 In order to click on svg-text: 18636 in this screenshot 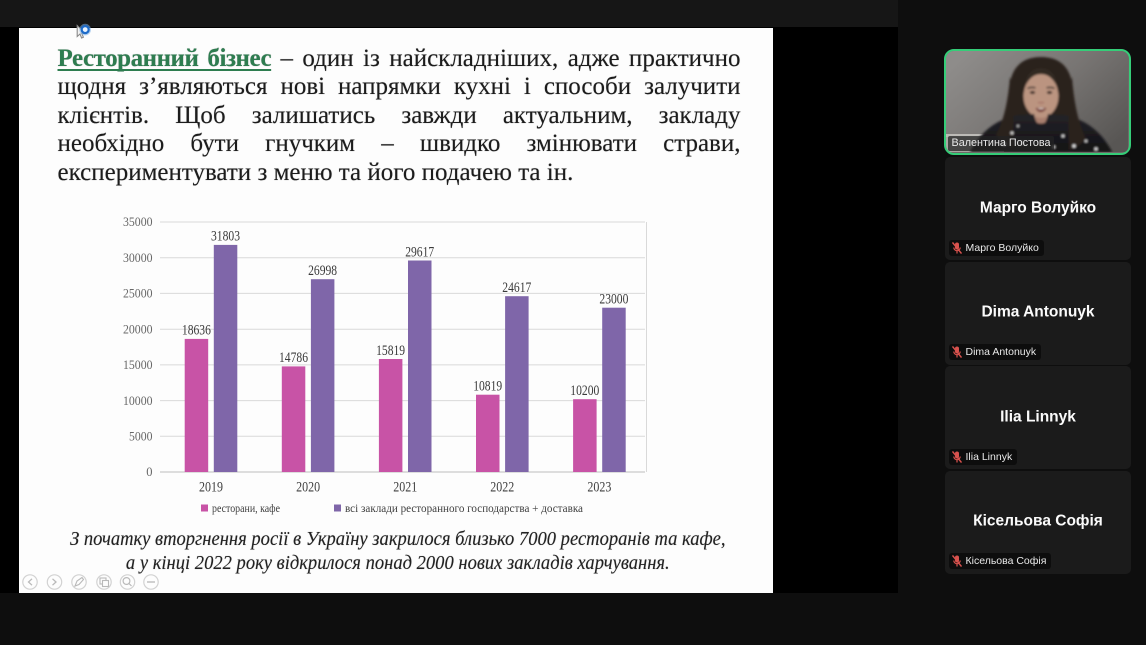, I will do `click(196, 331)`.